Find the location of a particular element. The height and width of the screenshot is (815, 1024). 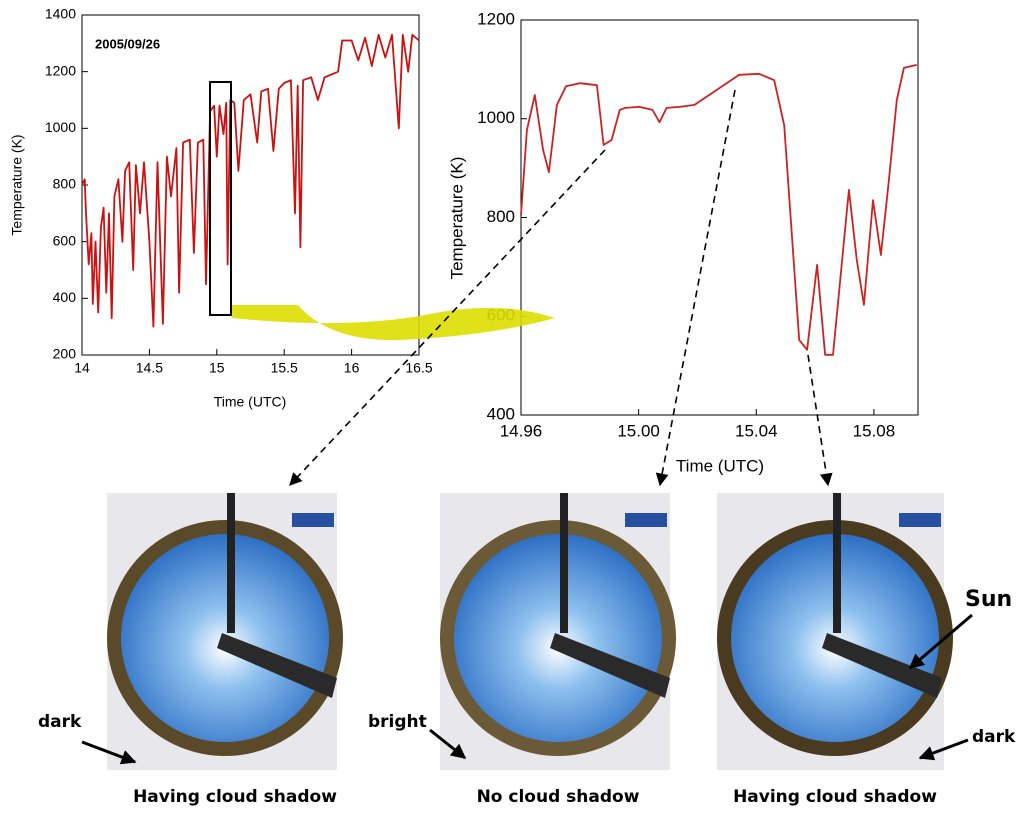

photo-caption: No cloud shadow is located at coordinates (558, 797).